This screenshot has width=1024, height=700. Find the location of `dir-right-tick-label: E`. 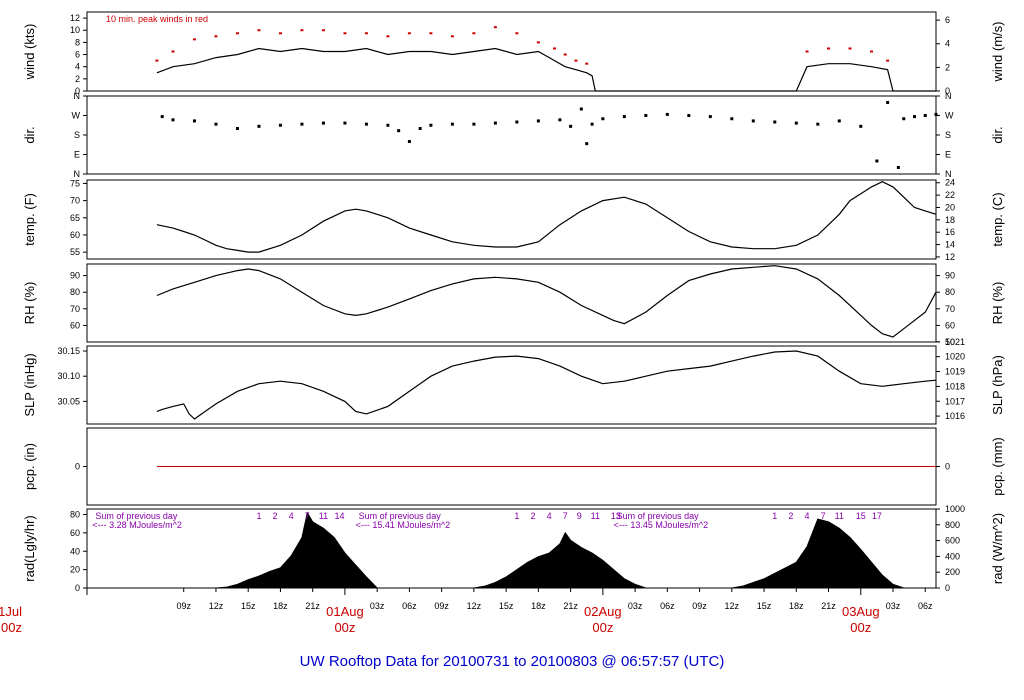

dir-right-tick-label: E is located at coordinates (948, 155).